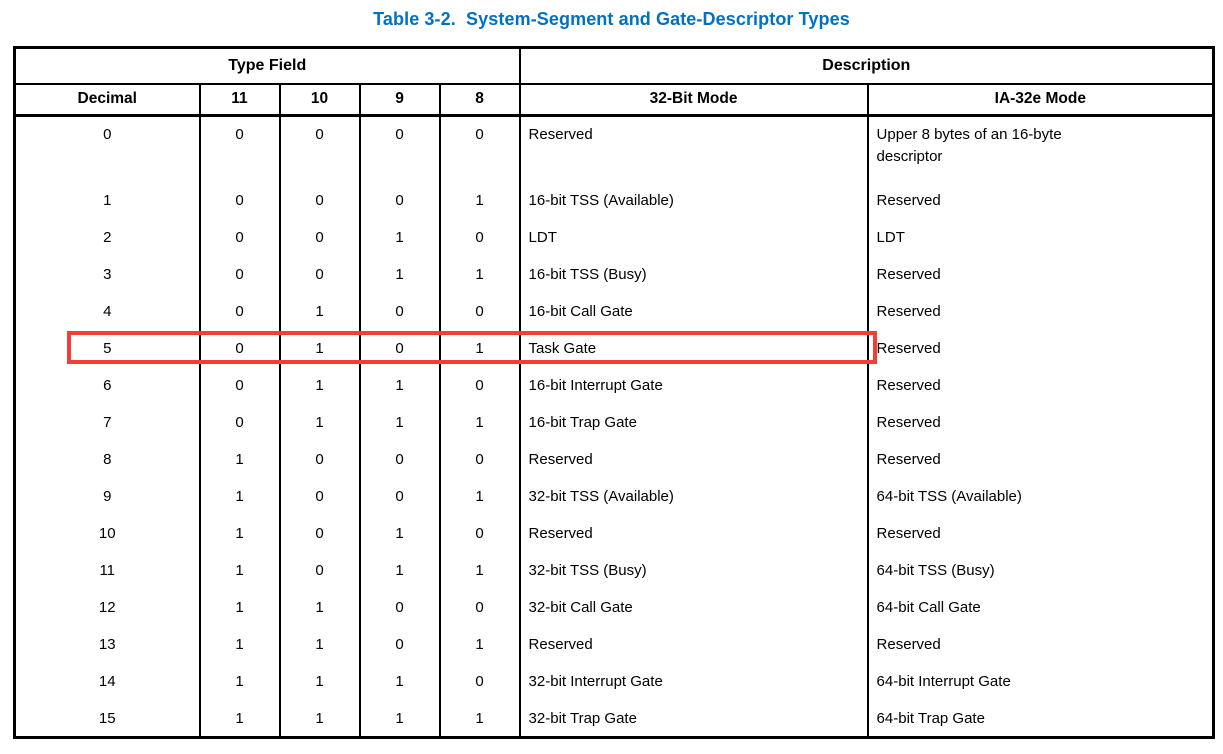  Describe the element at coordinates (693, 100) in the screenshot. I see `column-header-32bit-mode: 32-Bit Mode` at that location.